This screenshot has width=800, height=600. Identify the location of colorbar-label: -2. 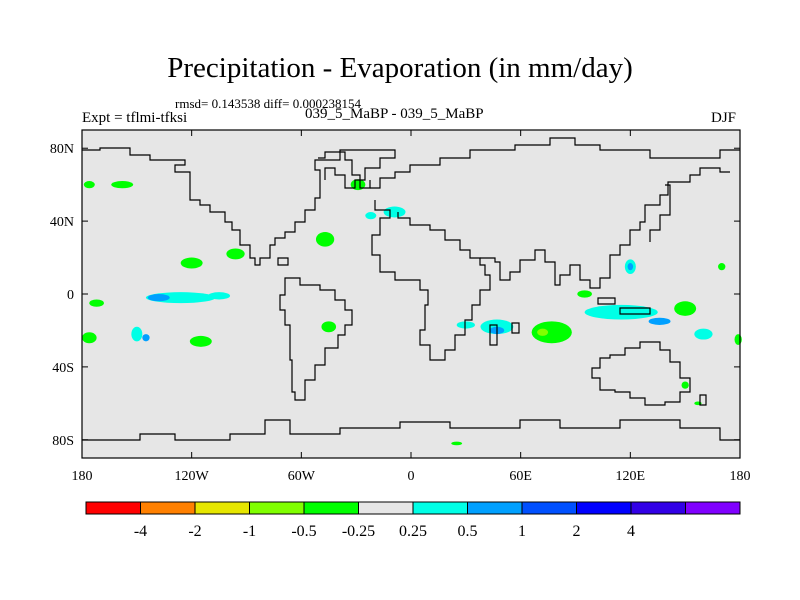
(194, 531).